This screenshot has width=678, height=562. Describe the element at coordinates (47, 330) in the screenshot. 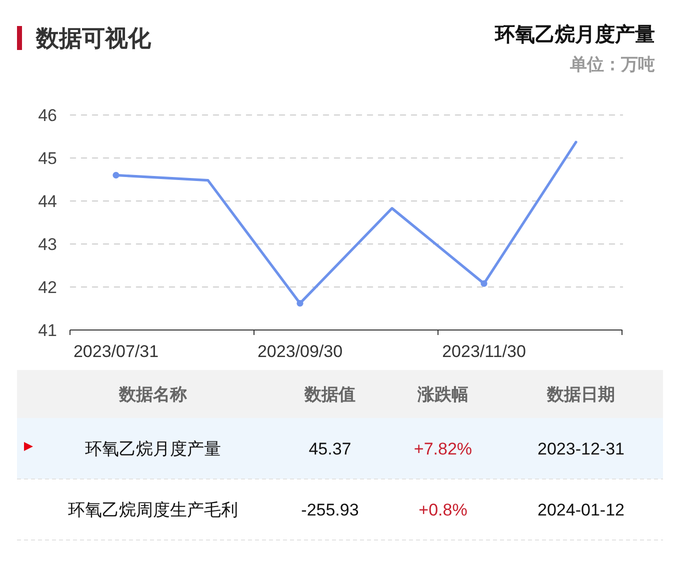

I see `y-tick-label: 41` at that location.